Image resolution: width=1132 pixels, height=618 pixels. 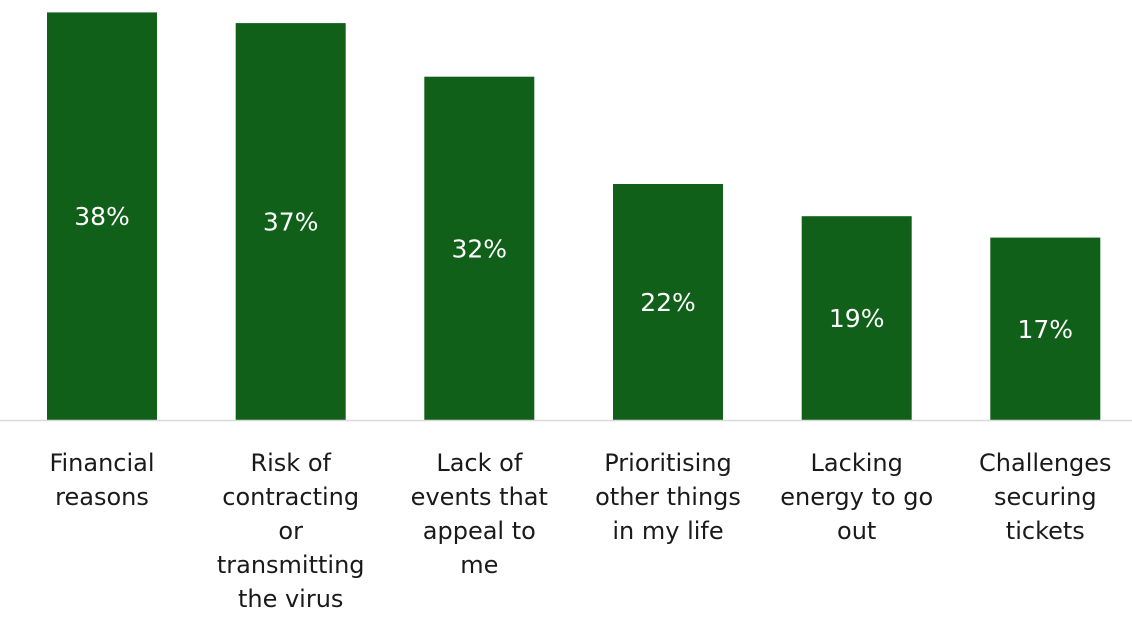 I want to click on category-label: Lack of events that appeal to me, so click(x=479, y=514).